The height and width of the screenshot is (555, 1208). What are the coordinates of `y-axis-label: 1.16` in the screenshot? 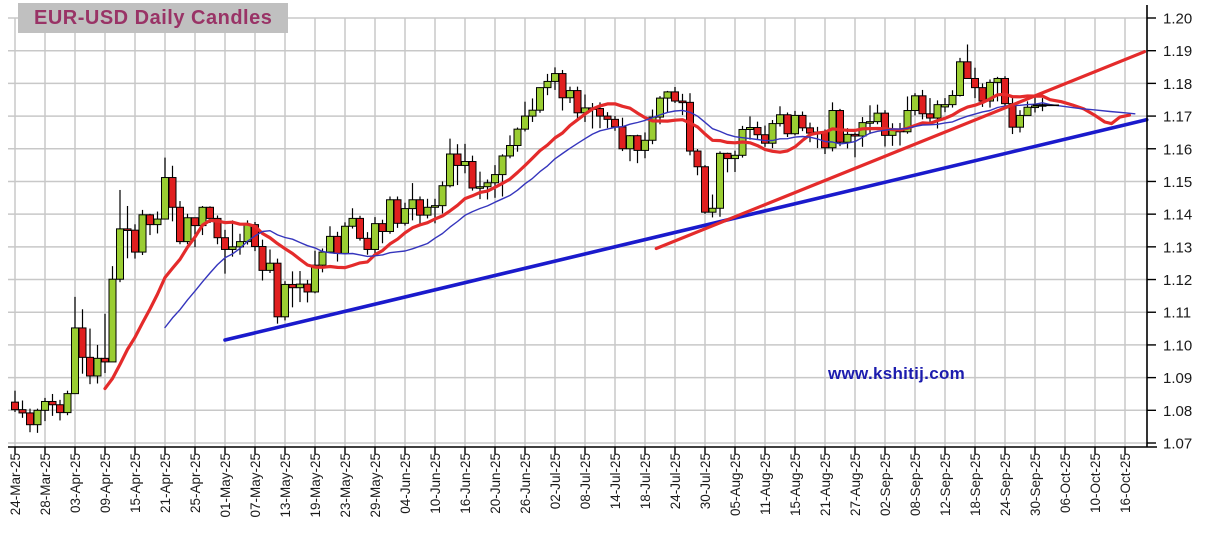 It's located at (1177, 149).